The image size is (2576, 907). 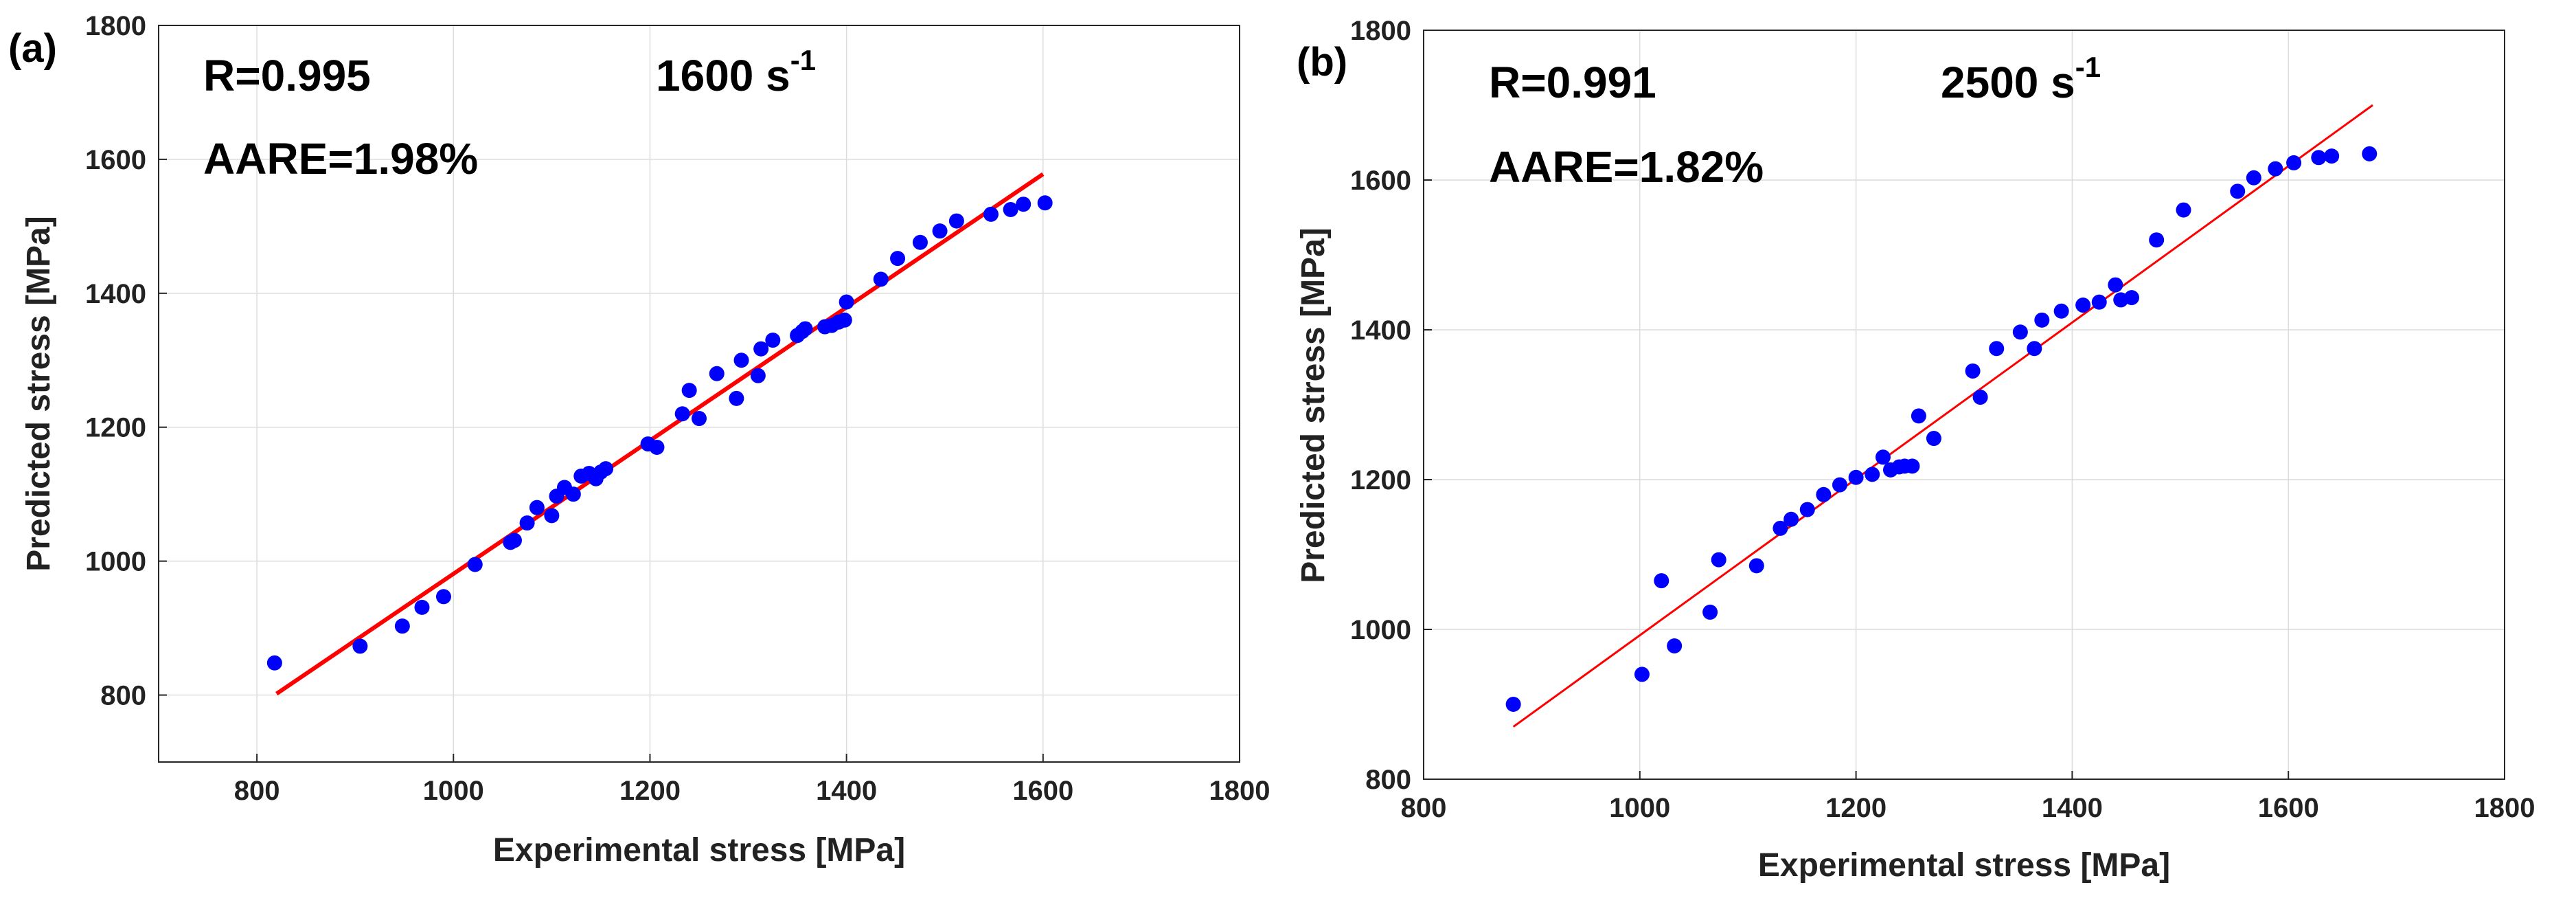 I want to click on y-axis-label-b: Predicted stress [MPa], so click(x=1313, y=405).